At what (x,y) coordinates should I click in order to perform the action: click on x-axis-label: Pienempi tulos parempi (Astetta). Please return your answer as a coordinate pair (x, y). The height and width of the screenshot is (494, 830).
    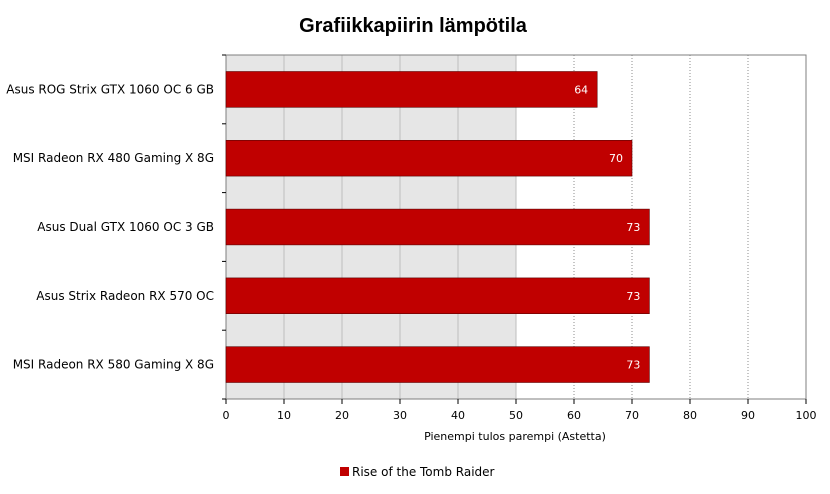
    Looking at the image, I should click on (515, 436).